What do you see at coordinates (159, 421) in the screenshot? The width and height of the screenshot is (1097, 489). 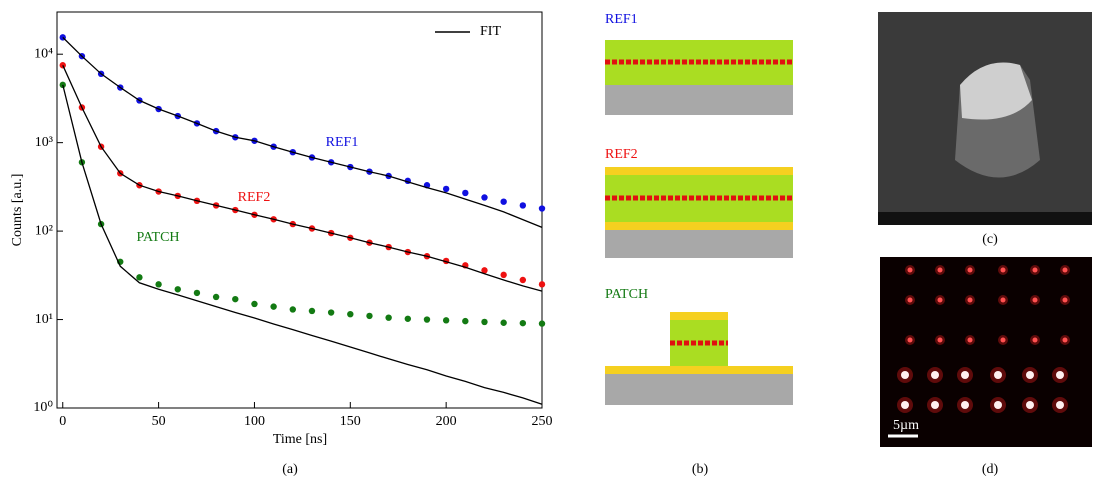 I see `x-tick-label: 50` at bounding box center [159, 421].